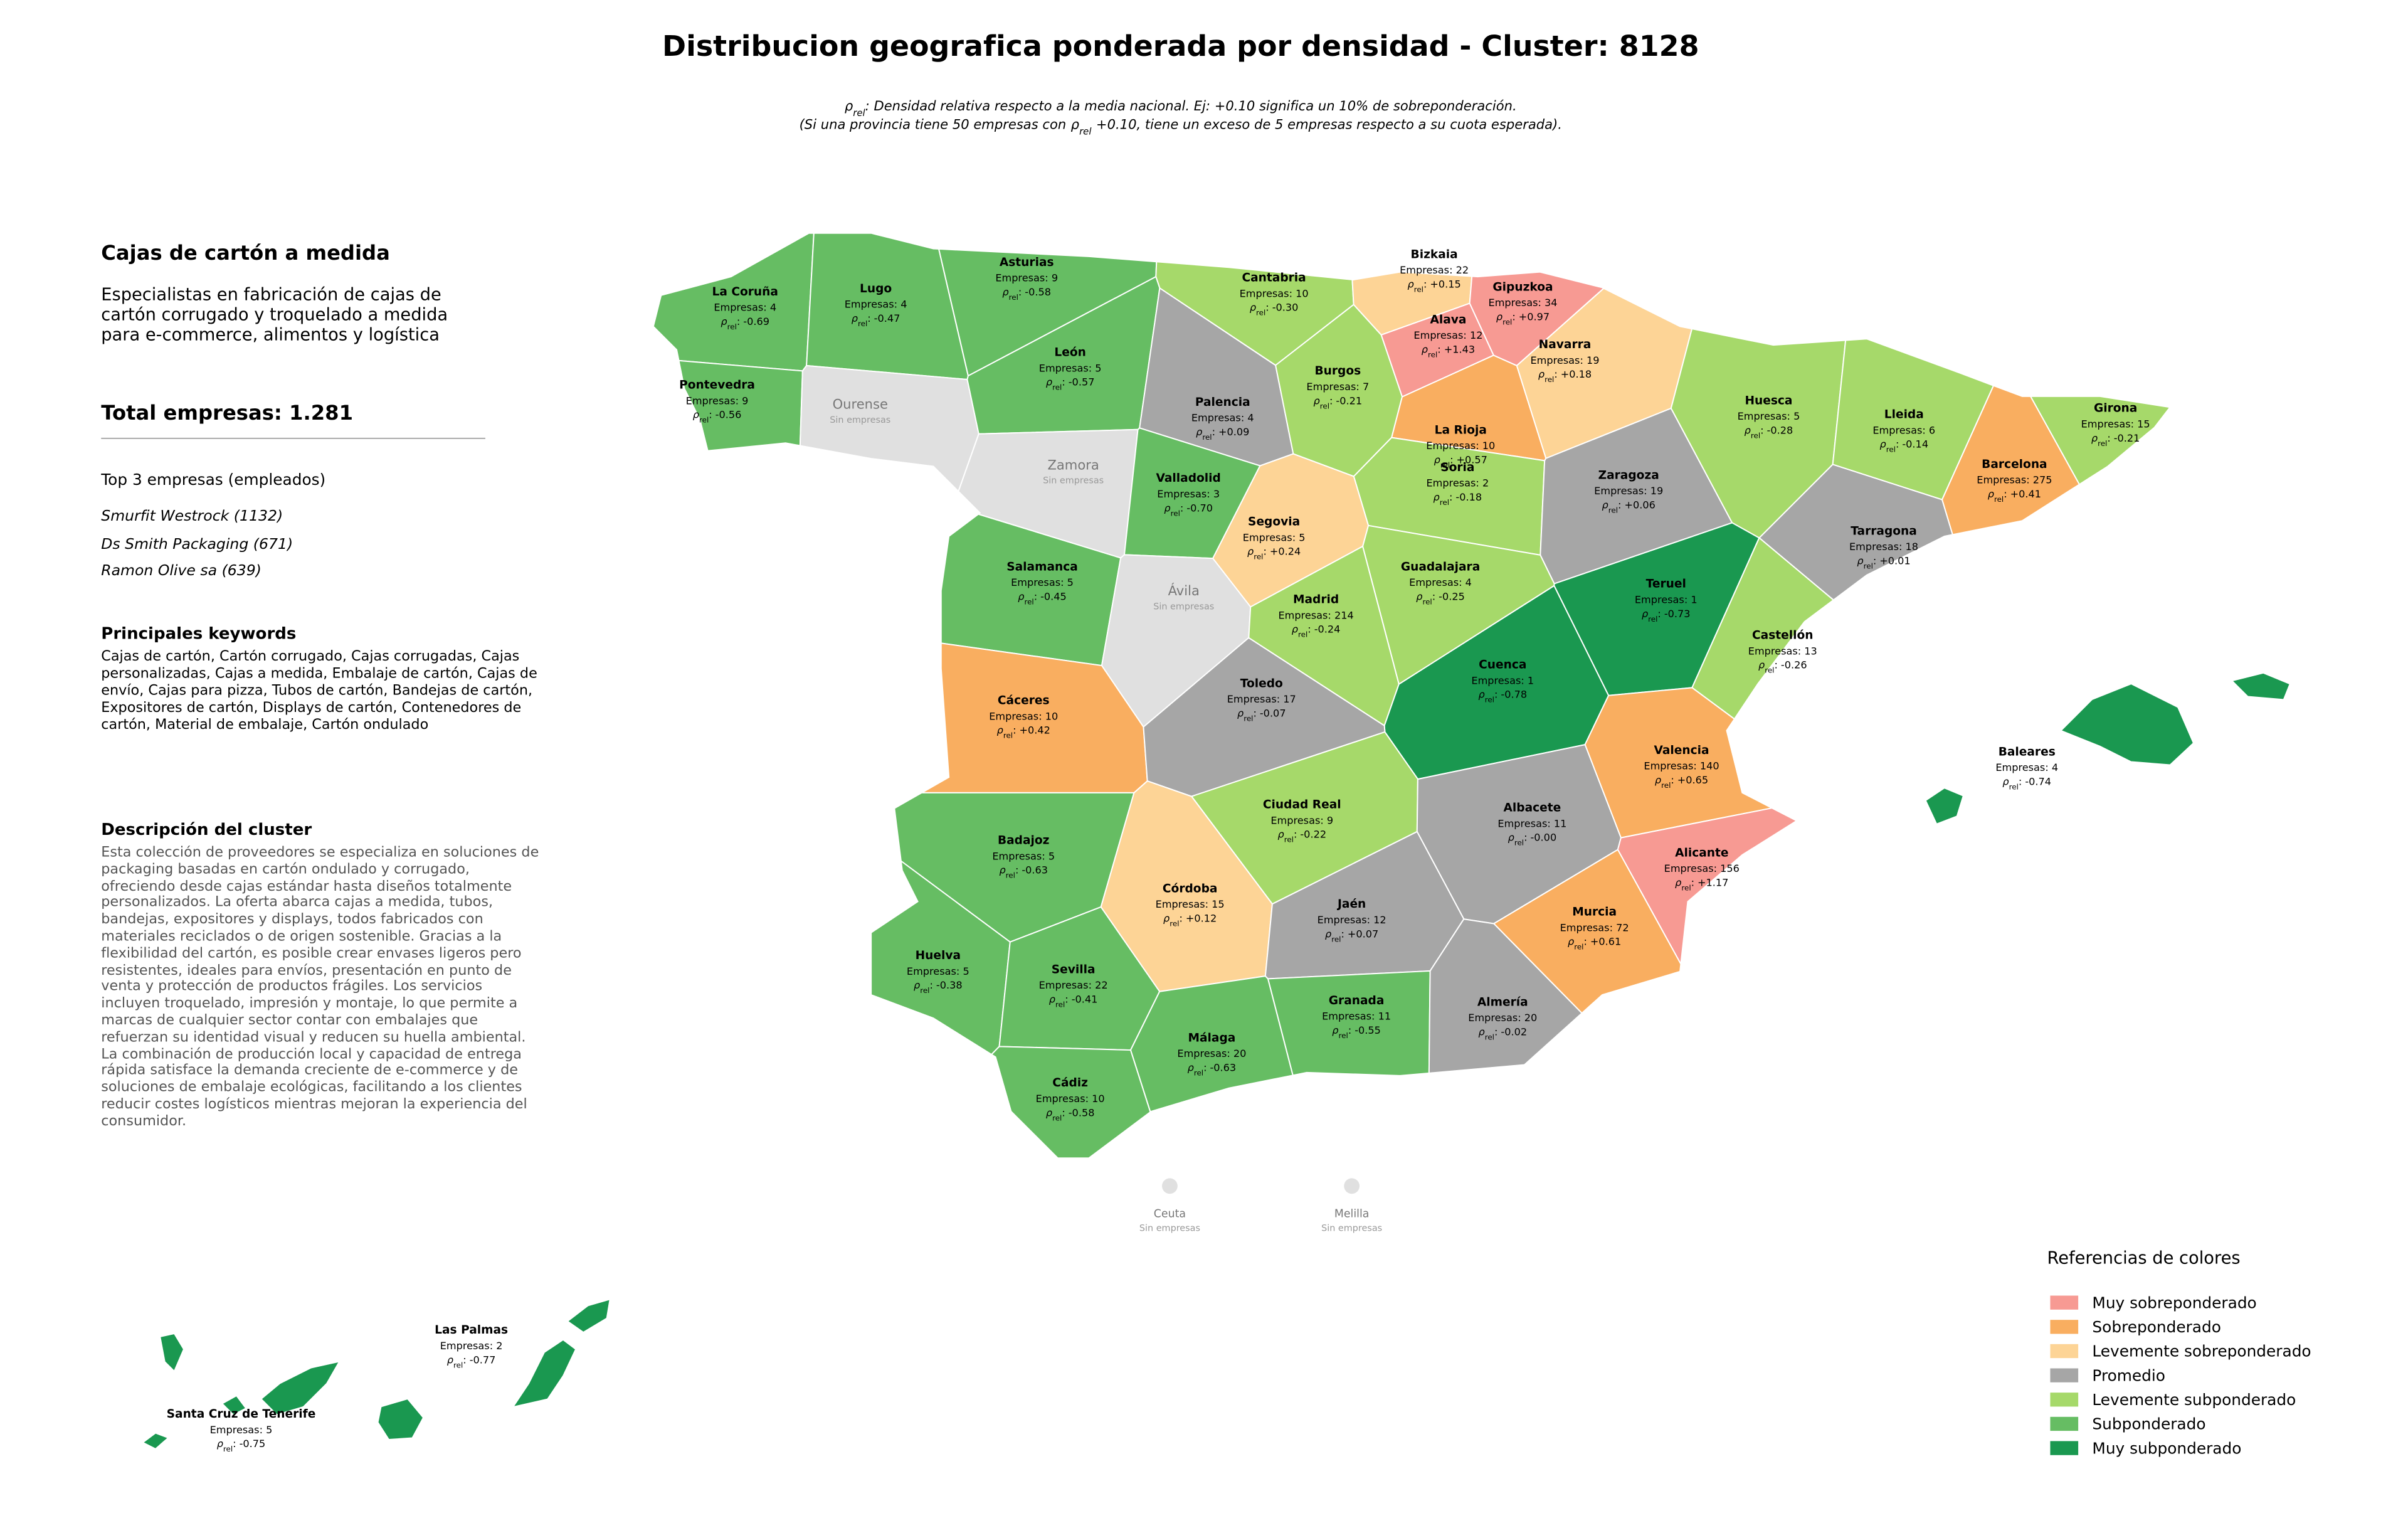 Image resolution: width=2408 pixels, height=1528 pixels. I want to click on no-companies: Sin empresas, so click(1351, 1229).